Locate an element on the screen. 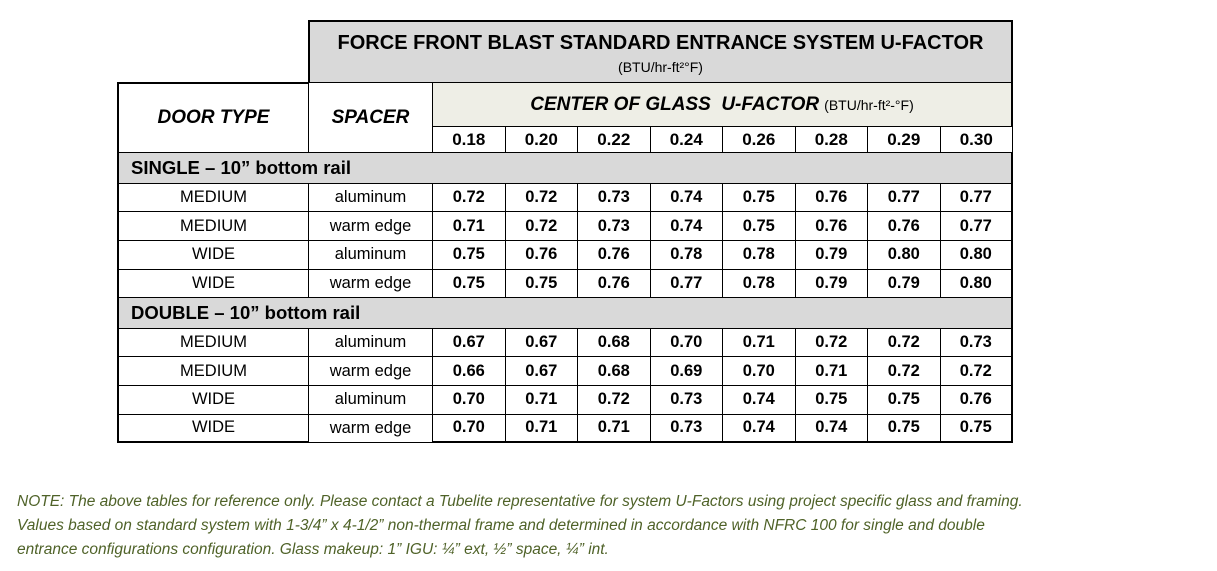 This screenshot has width=1217, height=571. glass-value: 0.29 is located at coordinates (904, 139).